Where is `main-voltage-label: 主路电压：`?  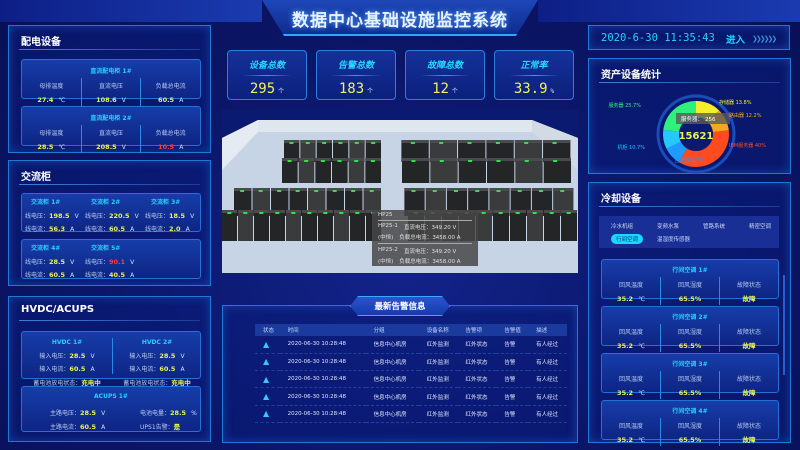
main-voltage-label: 主路电压： is located at coordinates (65, 413).